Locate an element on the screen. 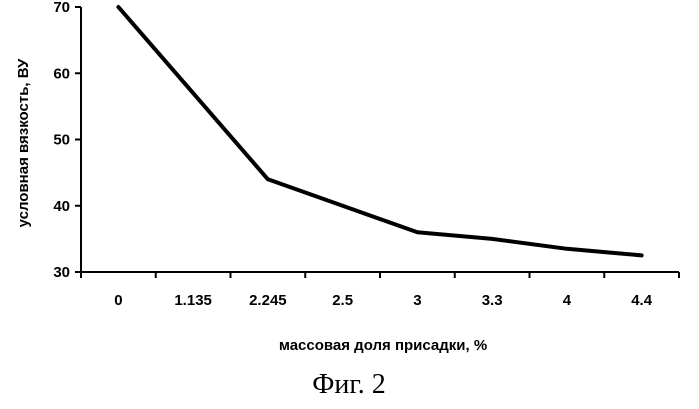 Image resolution: width=699 pixels, height=409 pixels. y-tick-label: 40 is located at coordinates (61, 206).